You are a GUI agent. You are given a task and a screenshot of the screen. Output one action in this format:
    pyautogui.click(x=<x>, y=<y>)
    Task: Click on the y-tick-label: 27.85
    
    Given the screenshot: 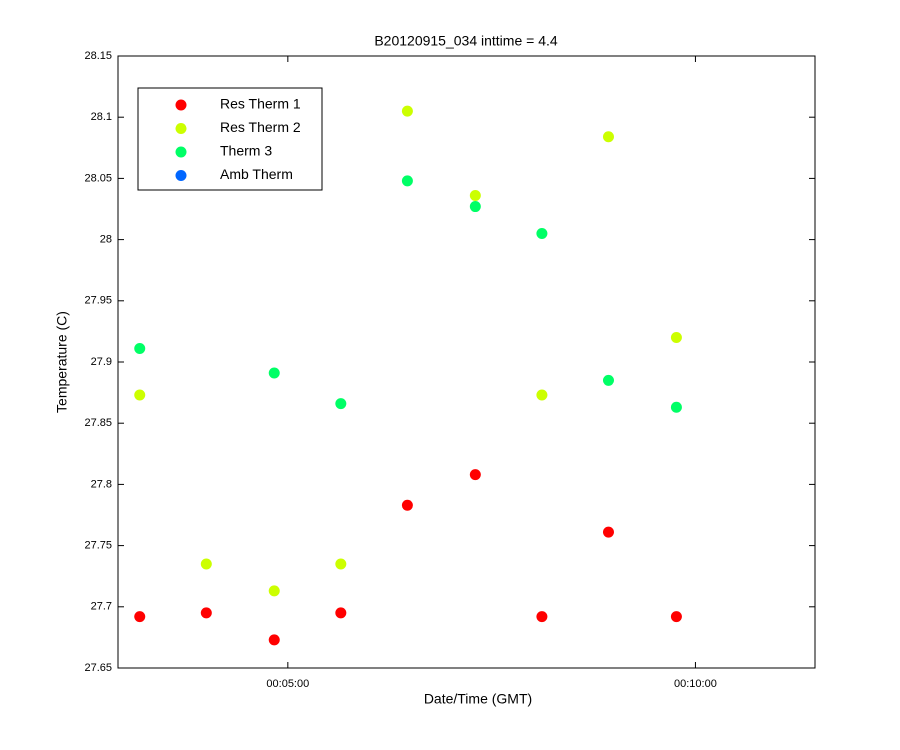 What is the action you would take?
    pyautogui.click(x=98, y=423)
    